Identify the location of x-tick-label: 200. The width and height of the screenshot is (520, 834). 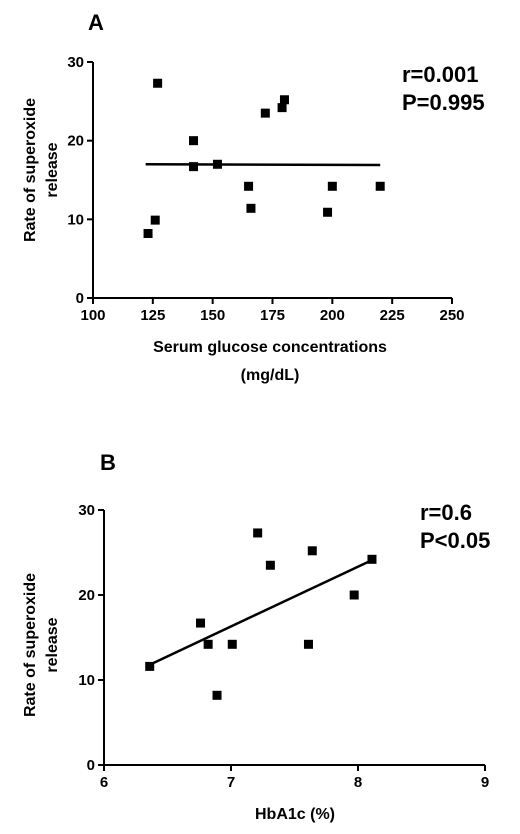
(332, 315).